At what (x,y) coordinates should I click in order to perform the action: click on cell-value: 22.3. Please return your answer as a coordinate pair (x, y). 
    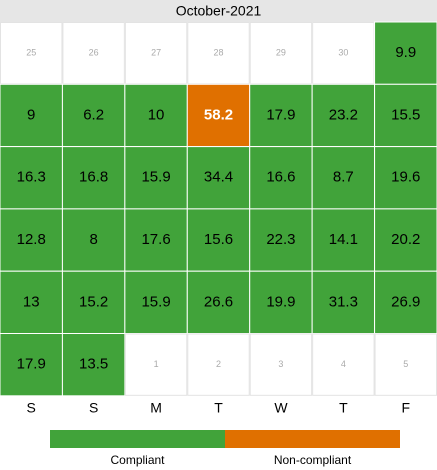
    Looking at the image, I should click on (280, 239).